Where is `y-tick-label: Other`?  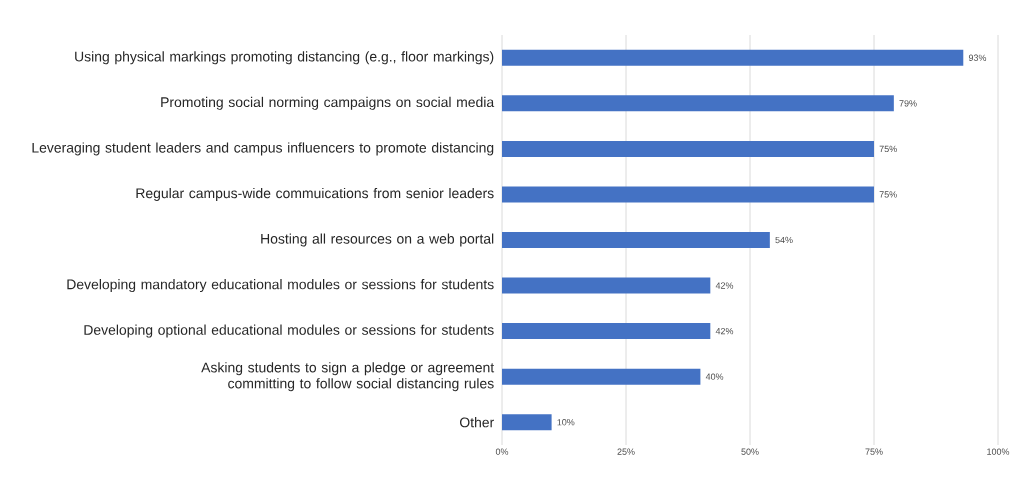 y-tick-label: Other is located at coordinates (477, 422).